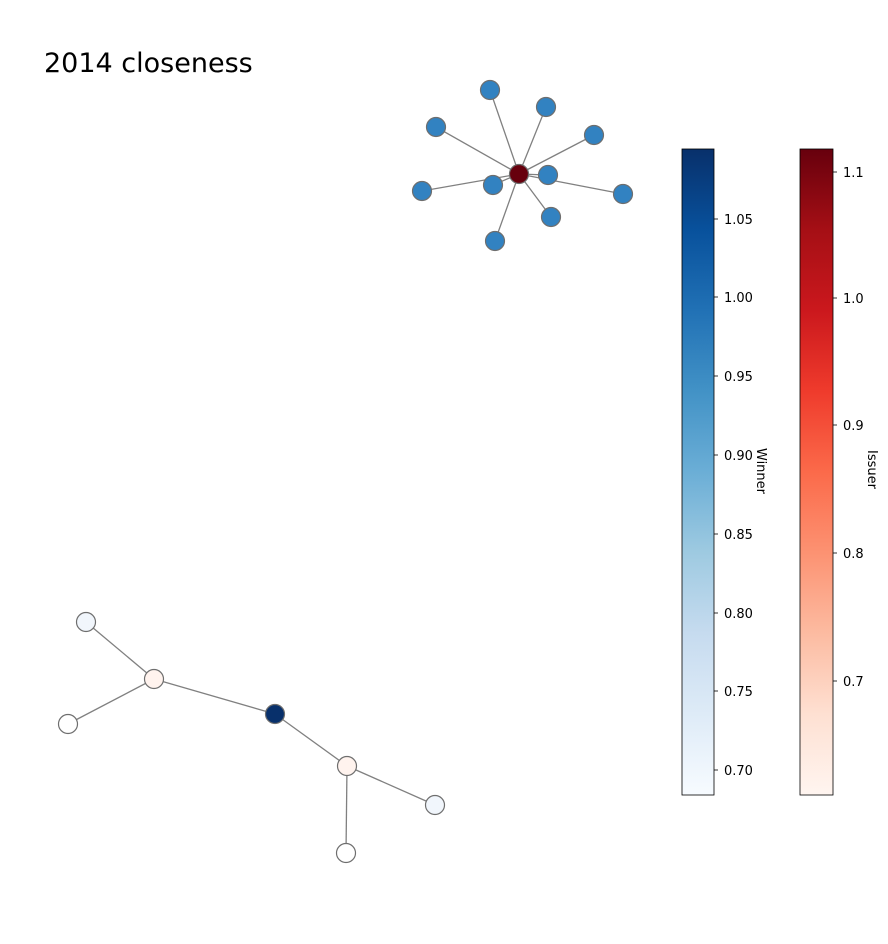 This screenshot has width=888, height=944. Describe the element at coordinates (738, 614) in the screenshot. I see `winner-tick-label: 0.80` at that location.